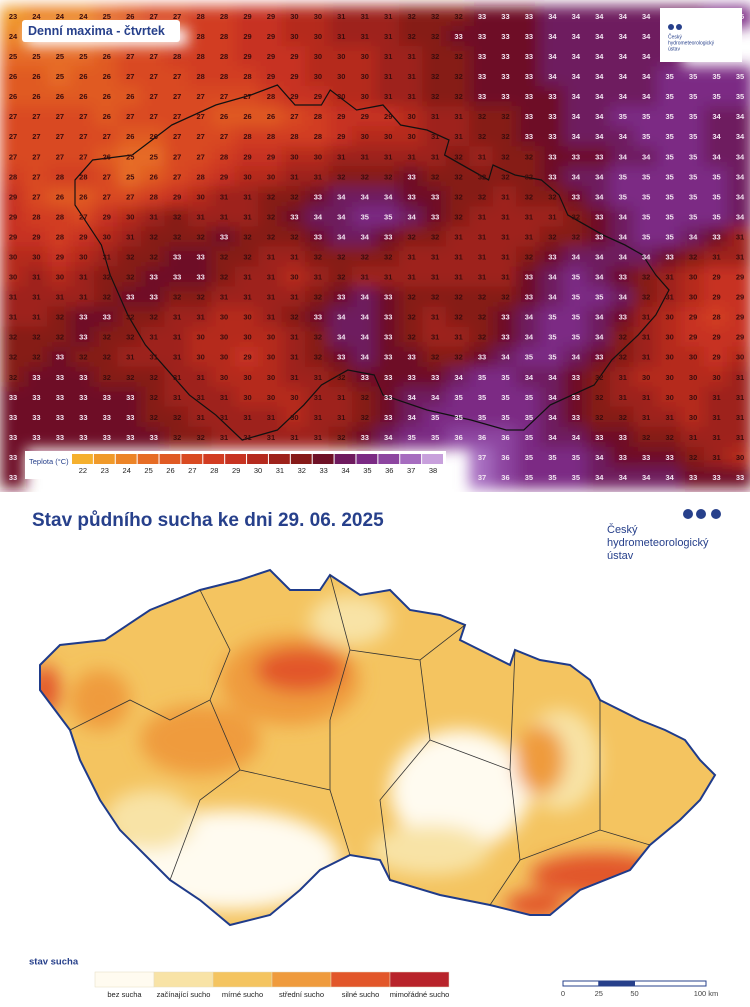 The image size is (750, 1007). I want to click on cell-value: 26, so click(107, 56).